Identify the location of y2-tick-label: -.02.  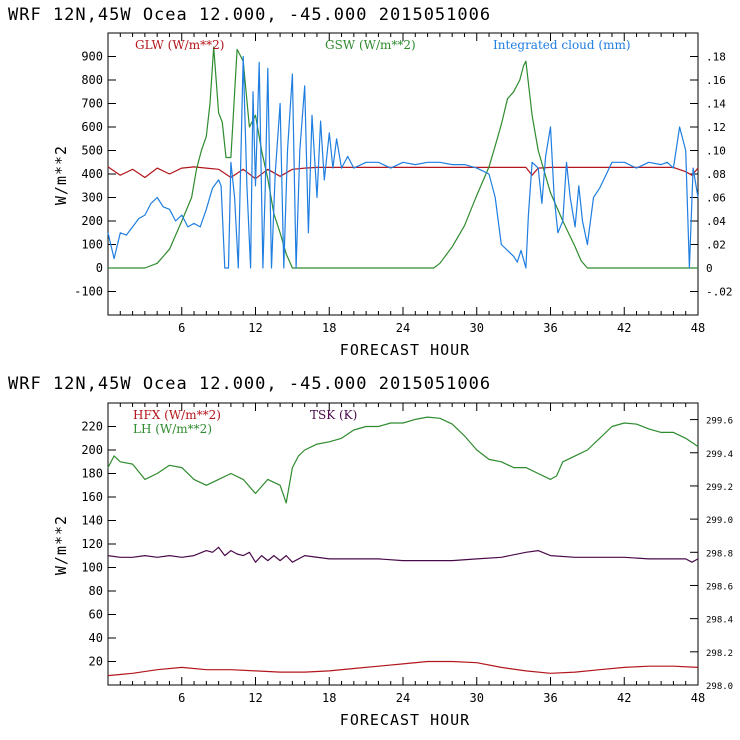
(719, 292).